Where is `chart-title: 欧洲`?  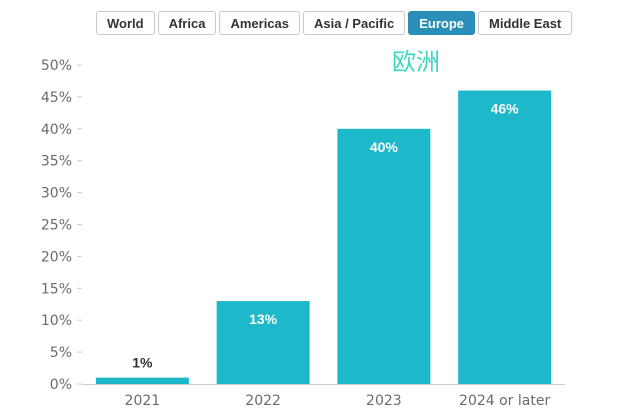
chart-title: 欧洲 is located at coordinates (416, 62).